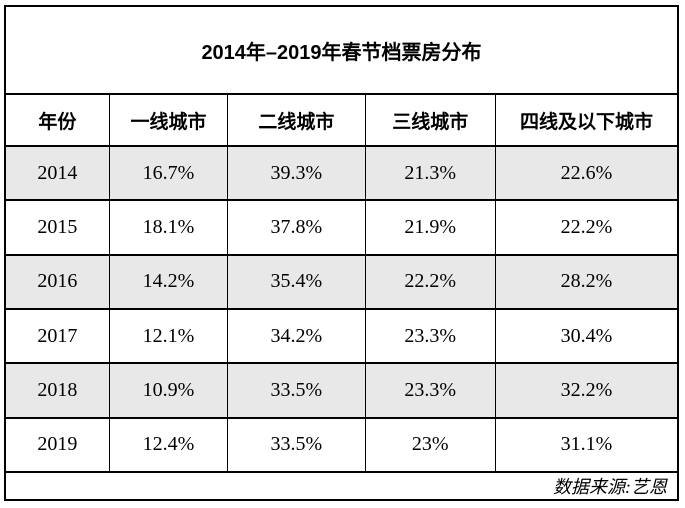 The width and height of the screenshot is (685, 508). I want to click on column-header-tier3: 三线城市, so click(430, 120).